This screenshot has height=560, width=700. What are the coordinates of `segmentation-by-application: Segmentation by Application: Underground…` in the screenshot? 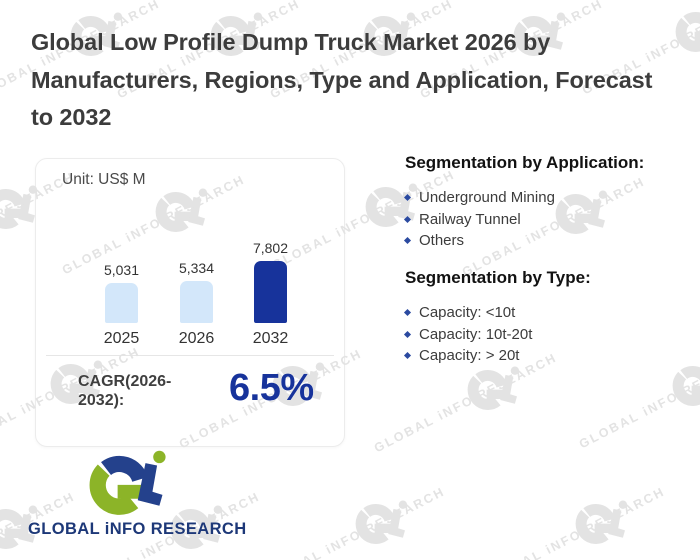 It's located at (544, 202).